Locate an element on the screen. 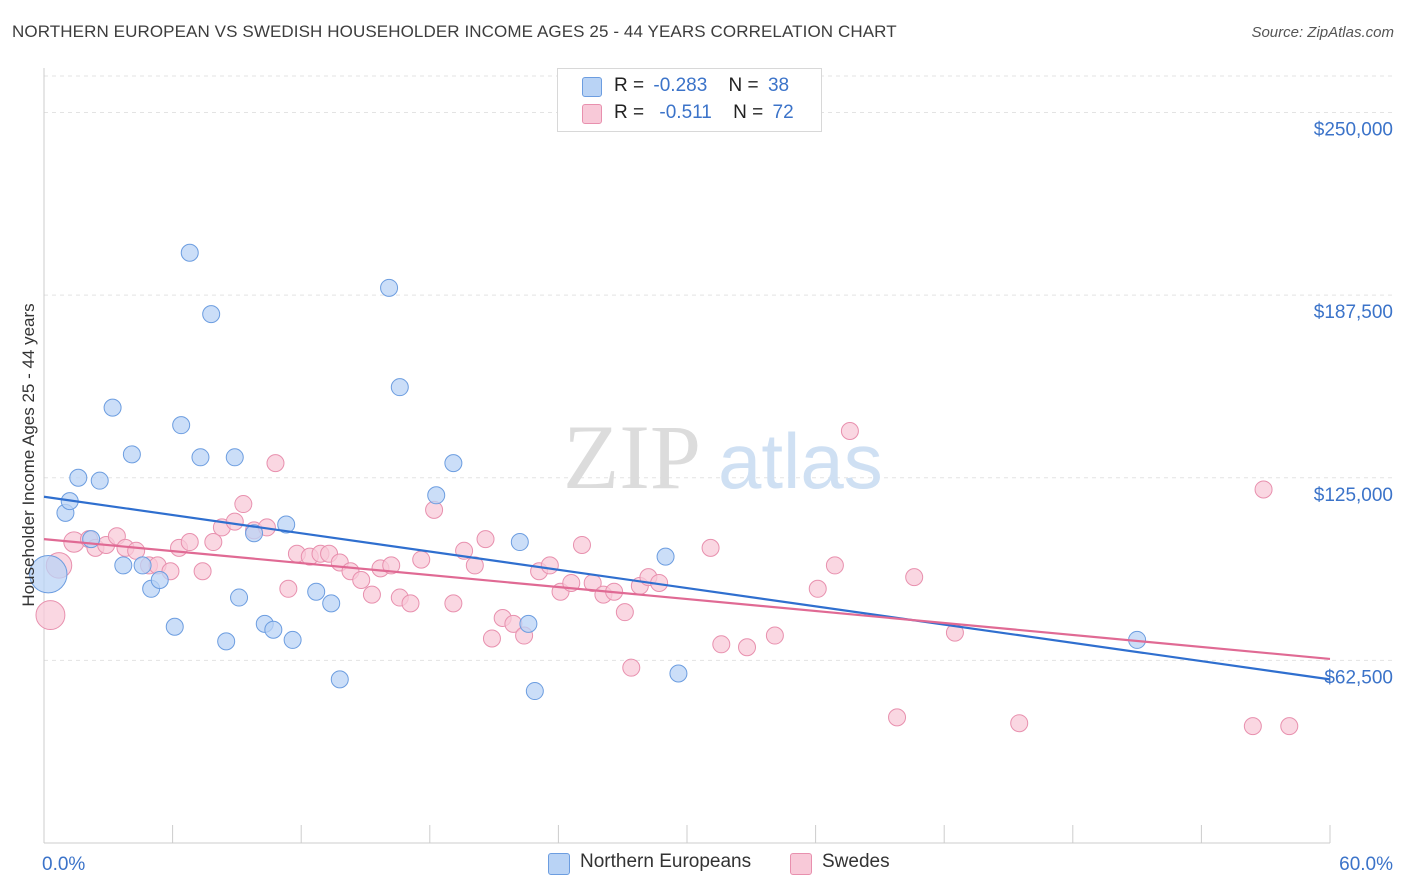 The width and height of the screenshot is (1406, 892). legend-n-value: 38 is located at coordinates (778, 85).